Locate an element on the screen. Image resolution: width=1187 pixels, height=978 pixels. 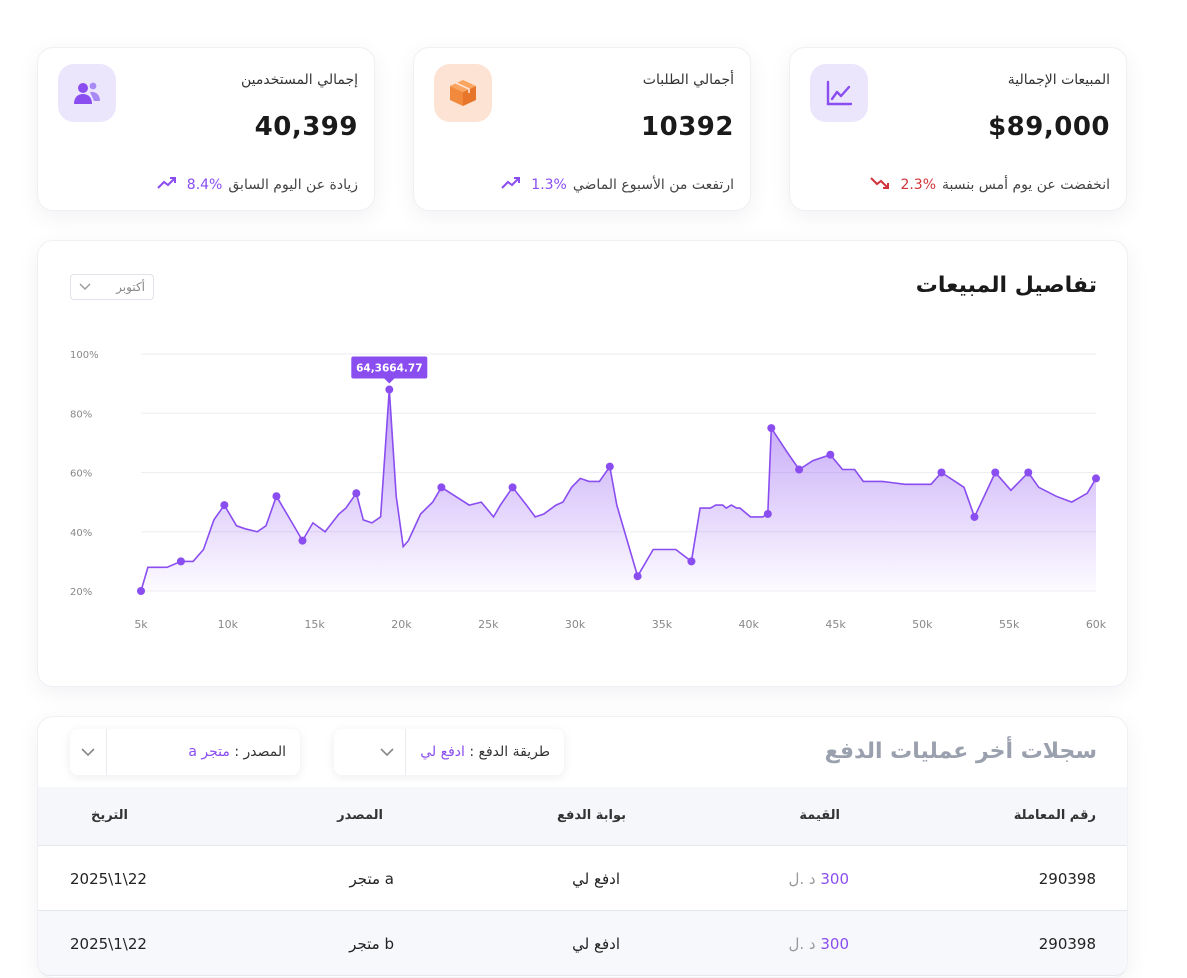
stat-value: 10392 is located at coordinates (687, 127).